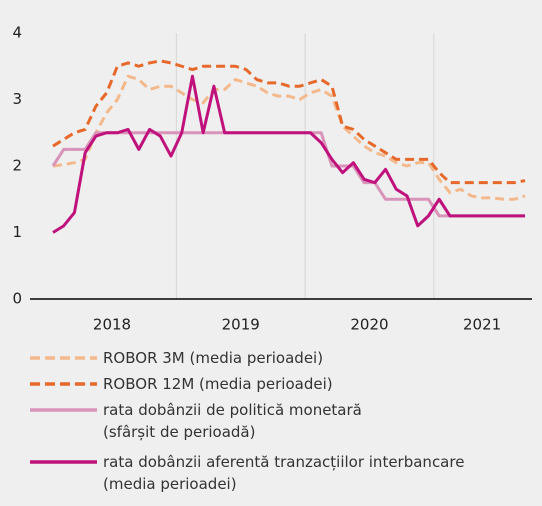  I want to click on x-group-label: 2020, so click(369, 325).